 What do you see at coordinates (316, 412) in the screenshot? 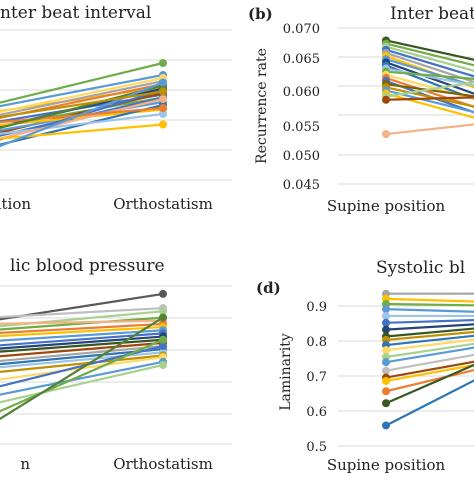
I see `panel-d-ytick-1: 0.6` at bounding box center [316, 412].